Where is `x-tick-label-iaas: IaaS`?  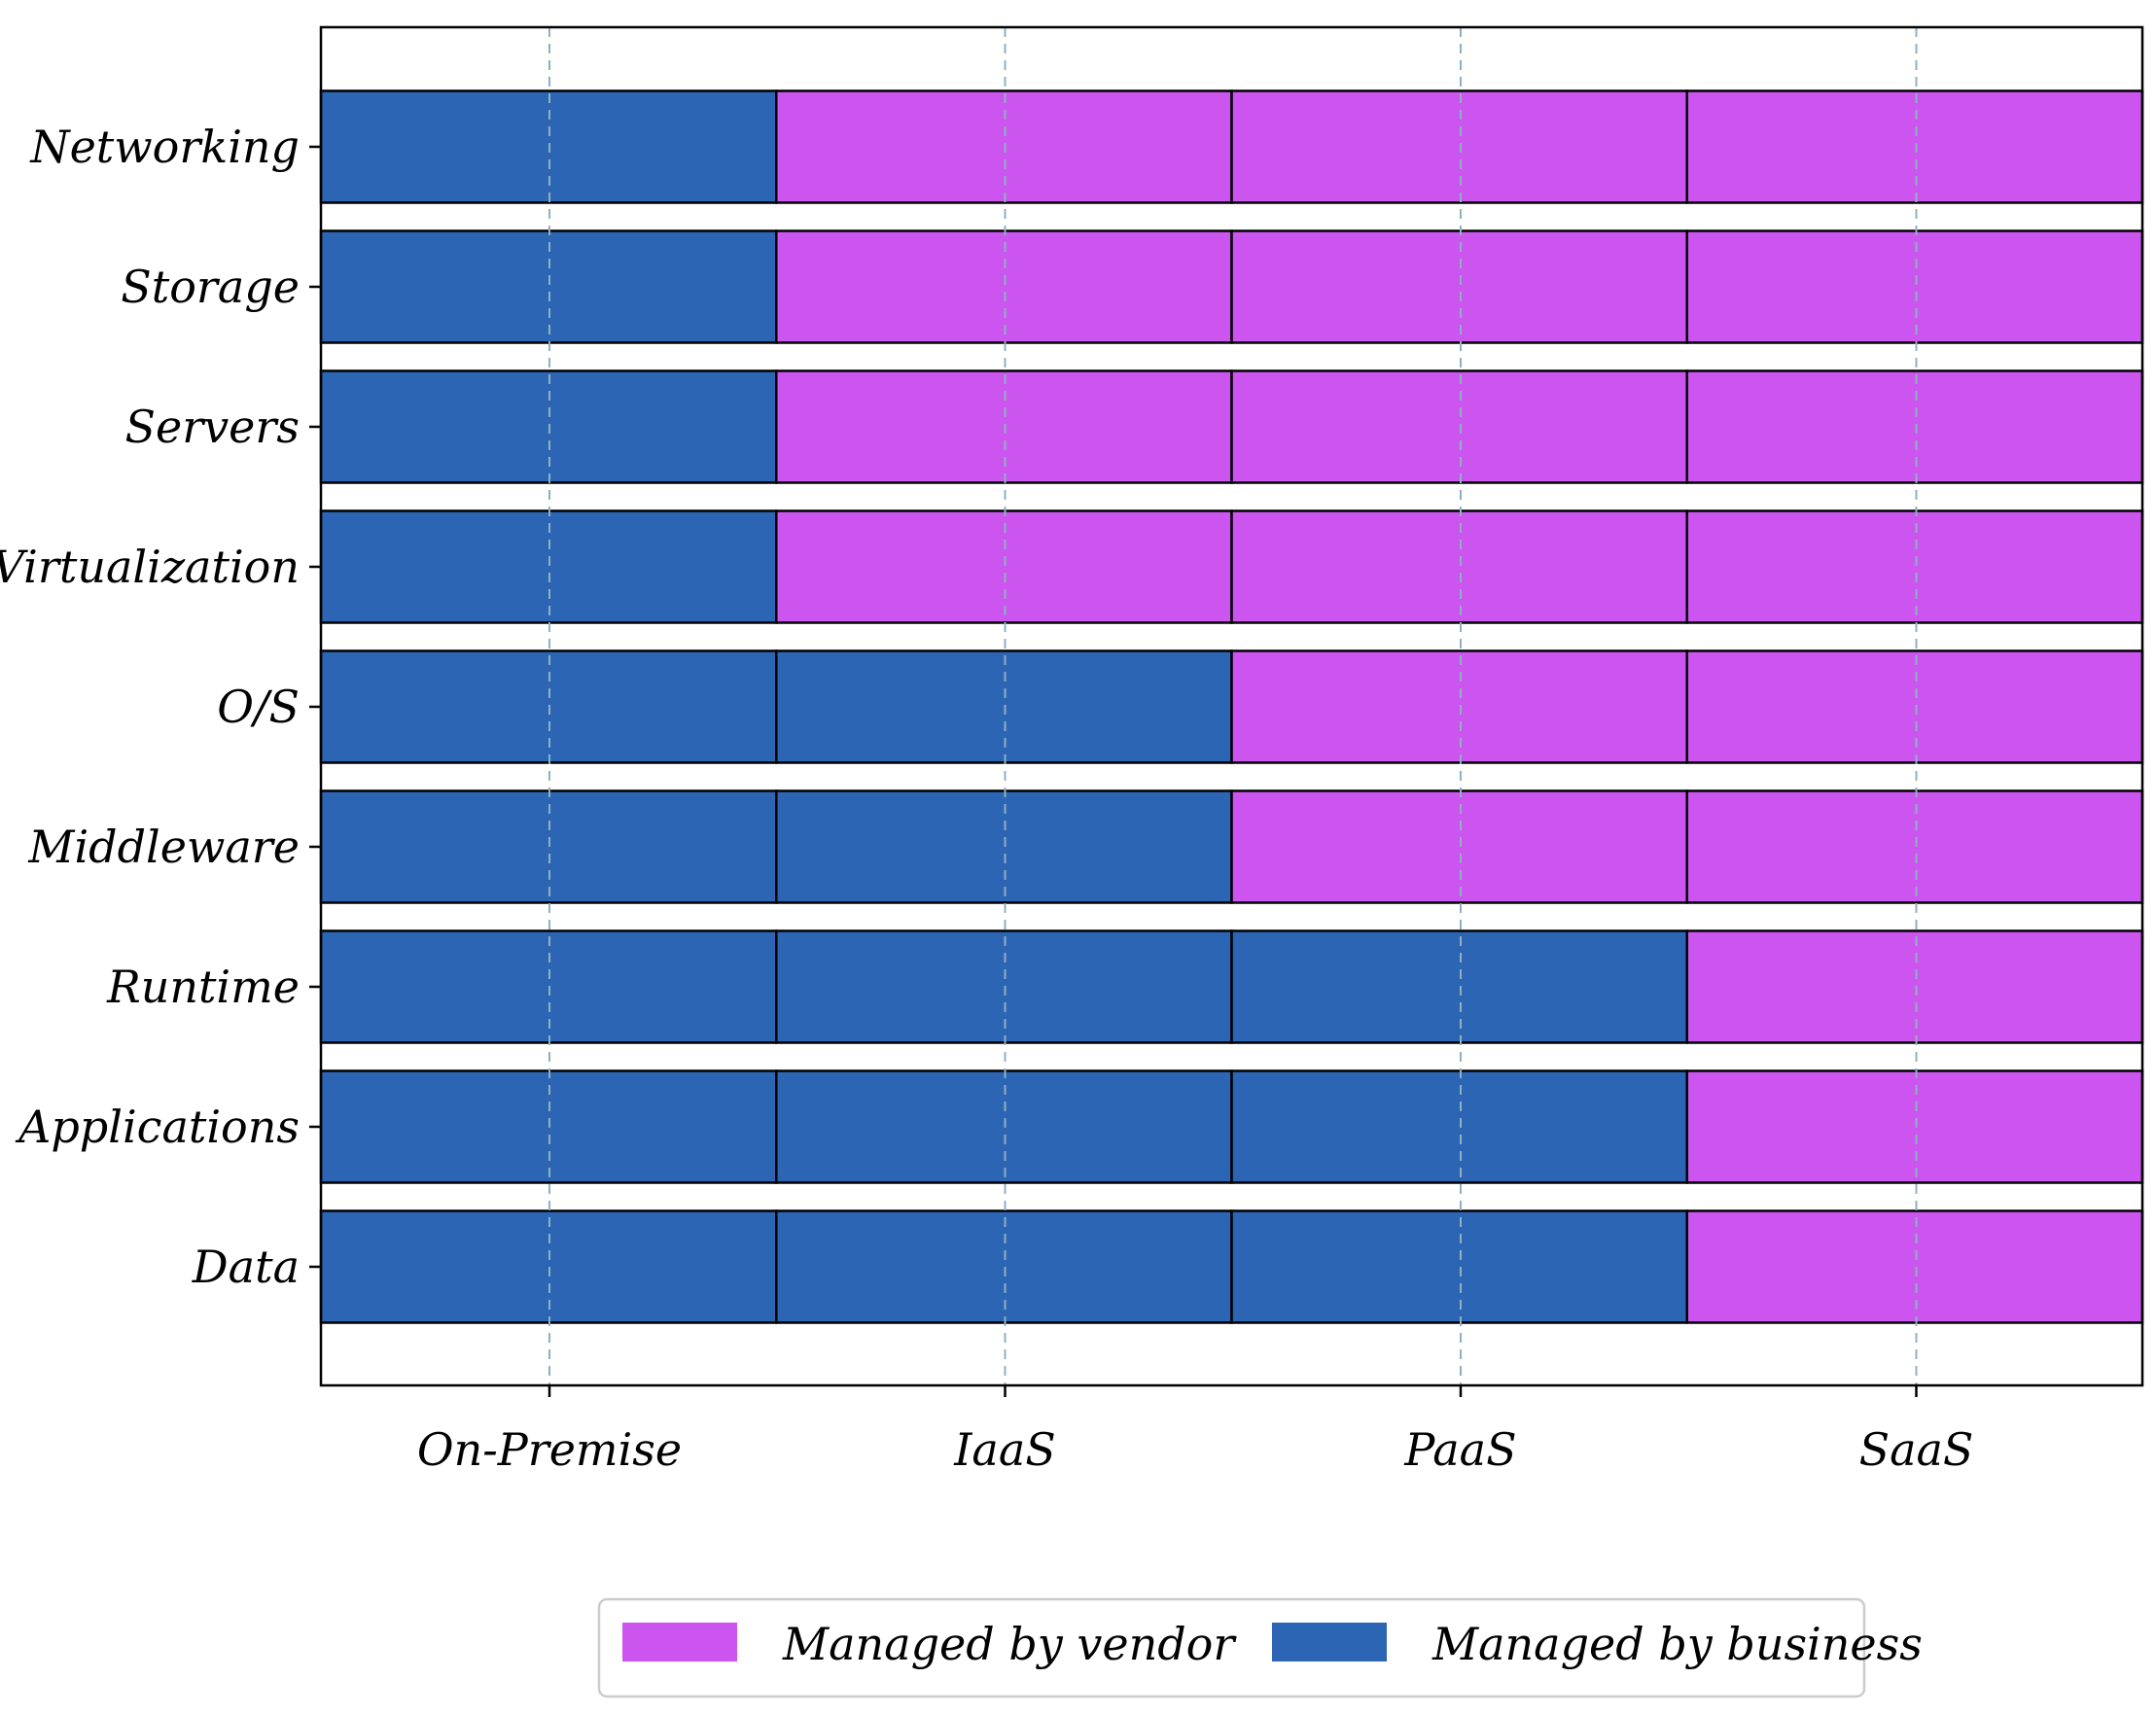 x-tick-label-iaas: IaaS is located at coordinates (1004, 1449).